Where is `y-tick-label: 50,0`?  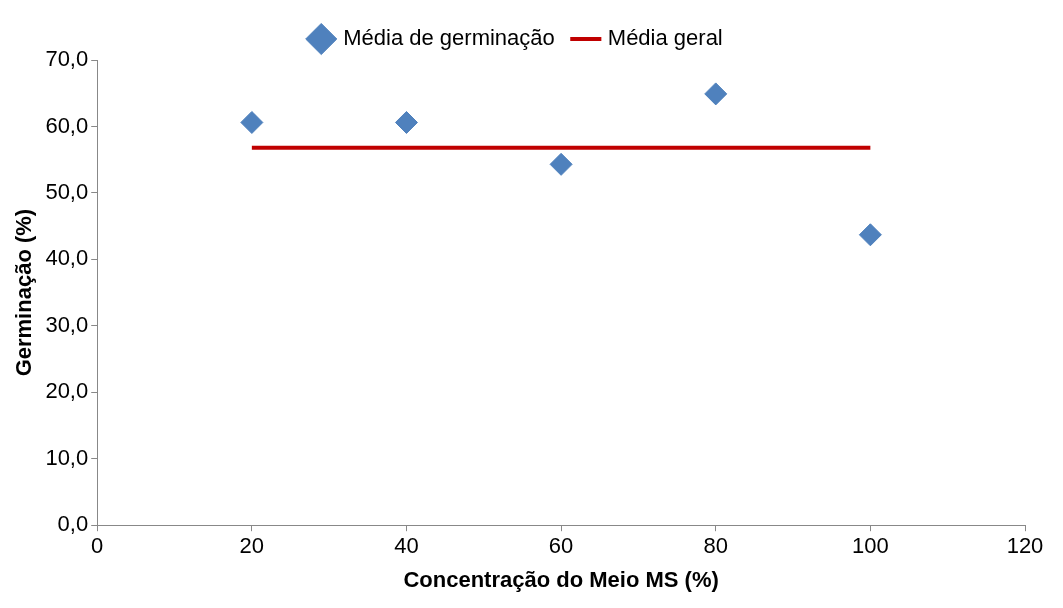 y-tick-label: 50,0 is located at coordinates (67, 191).